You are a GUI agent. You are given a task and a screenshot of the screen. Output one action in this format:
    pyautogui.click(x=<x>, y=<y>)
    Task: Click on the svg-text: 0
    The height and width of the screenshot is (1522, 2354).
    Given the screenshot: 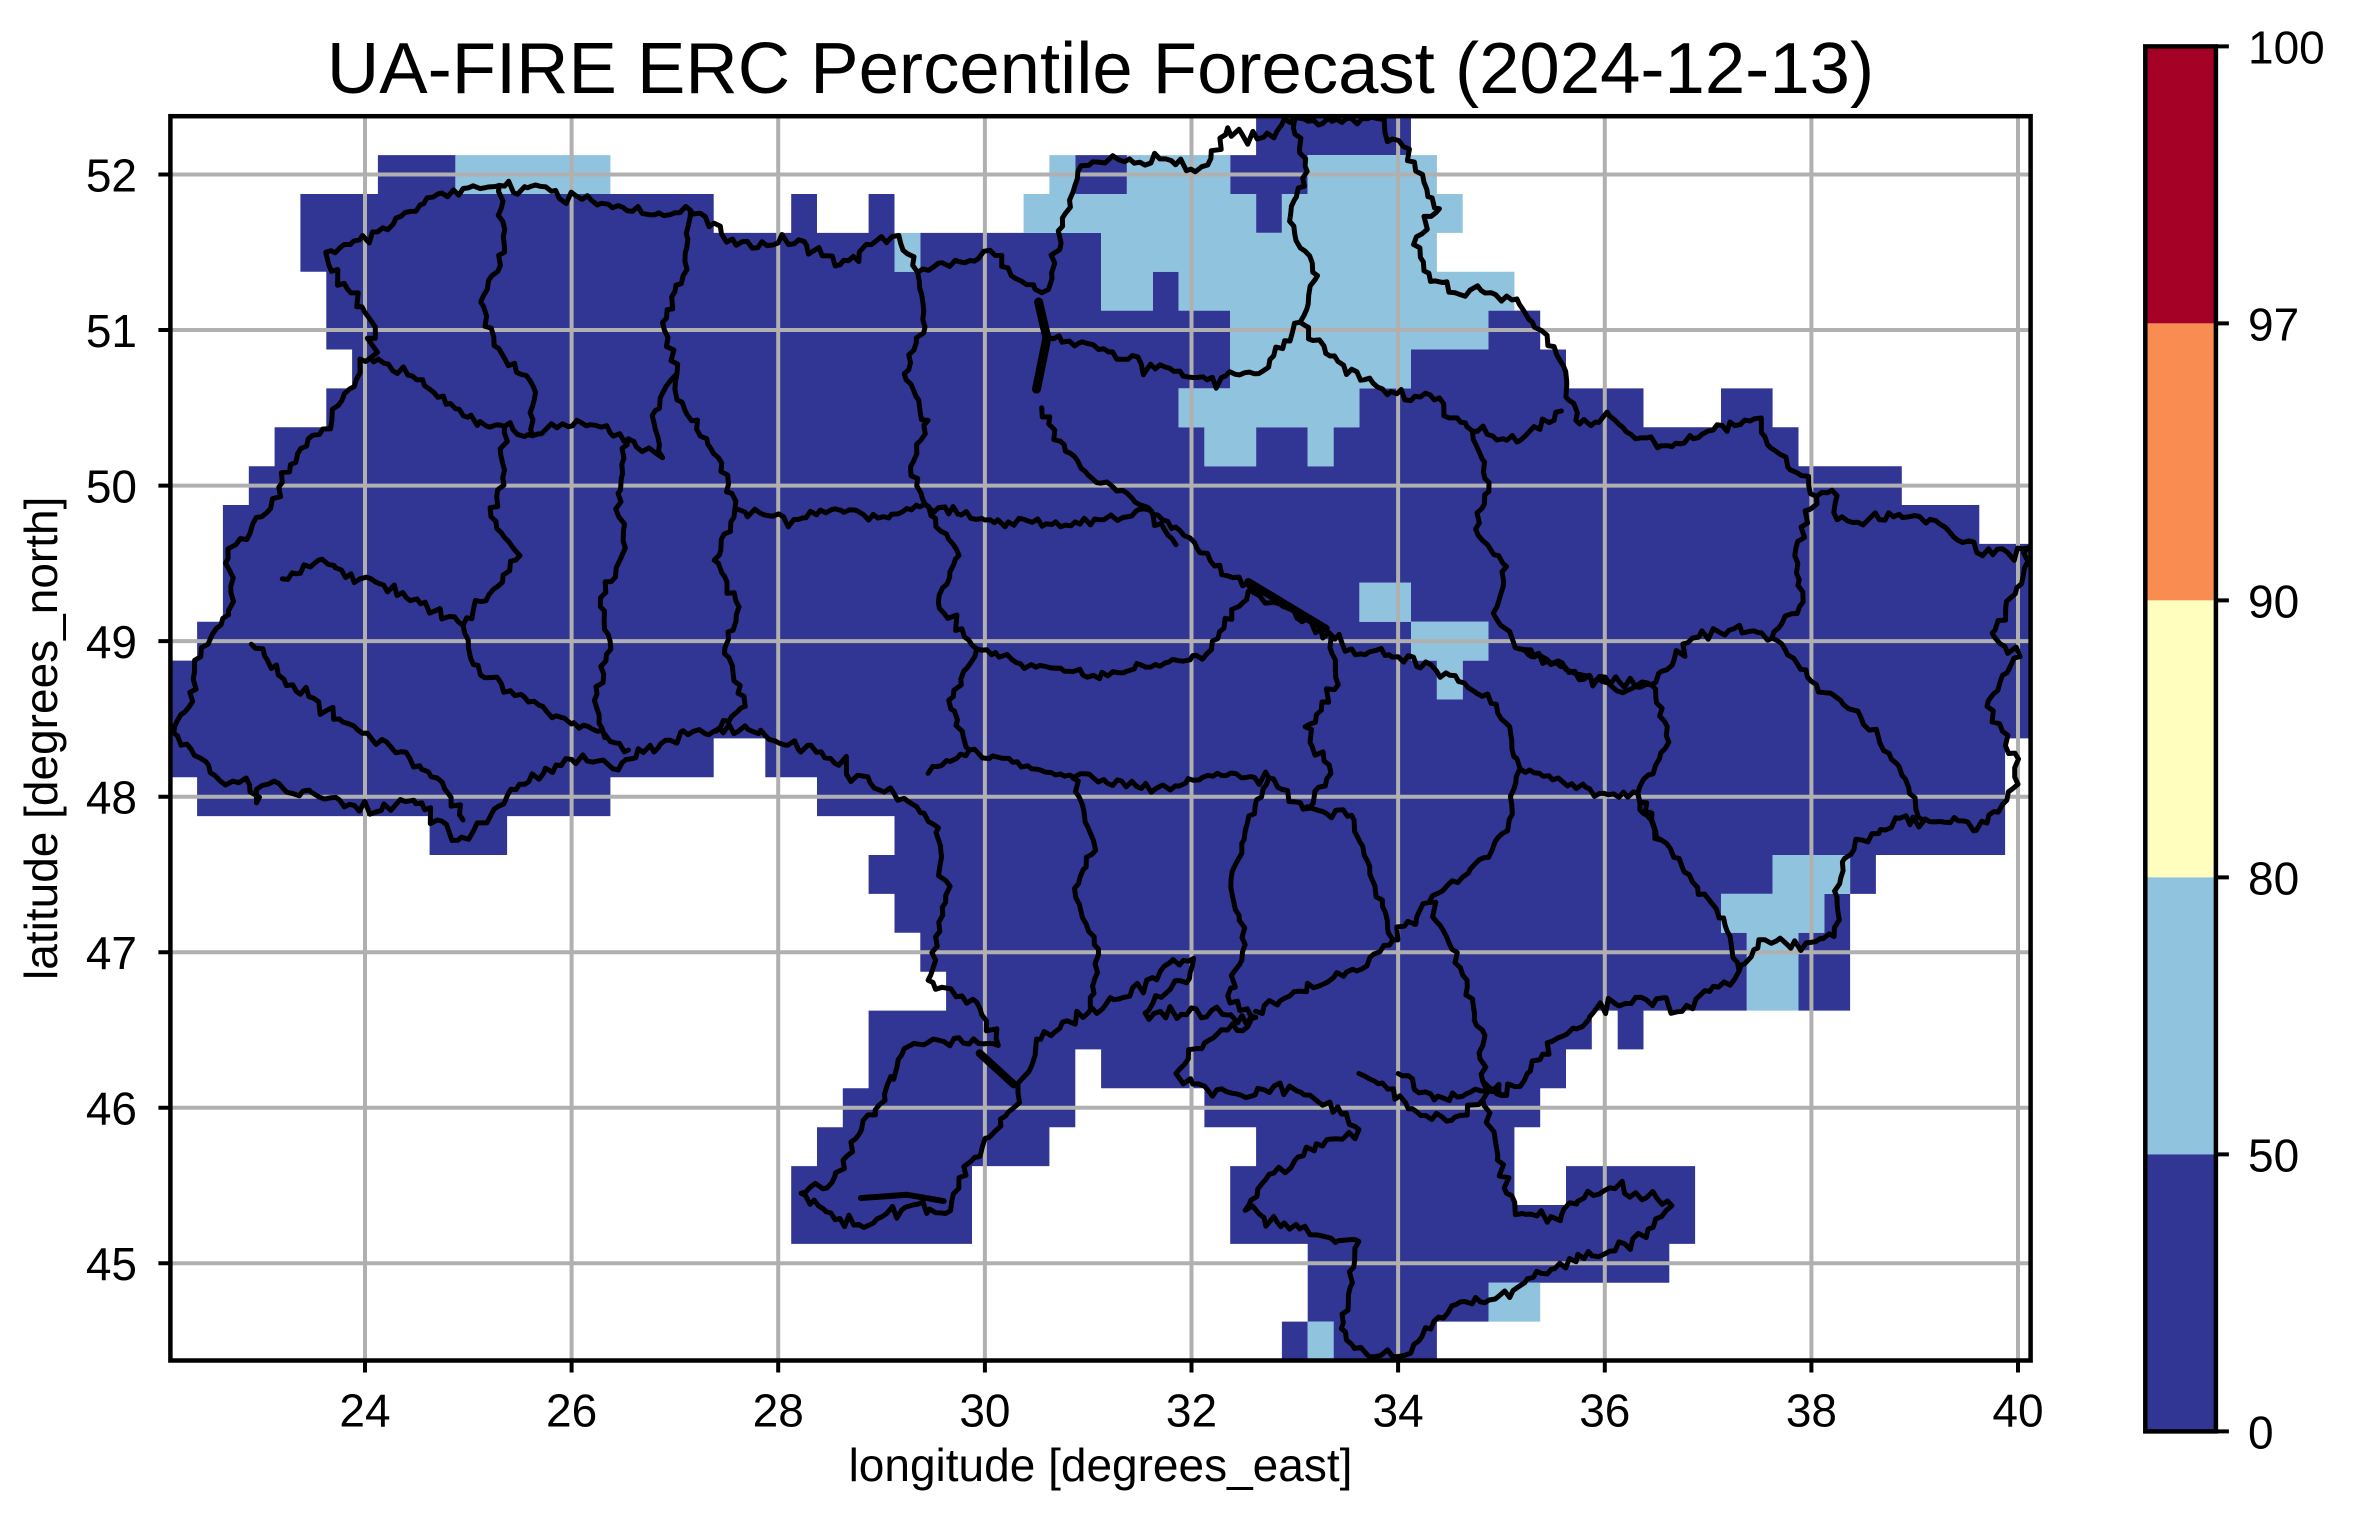 What is the action you would take?
    pyautogui.click(x=2261, y=1432)
    